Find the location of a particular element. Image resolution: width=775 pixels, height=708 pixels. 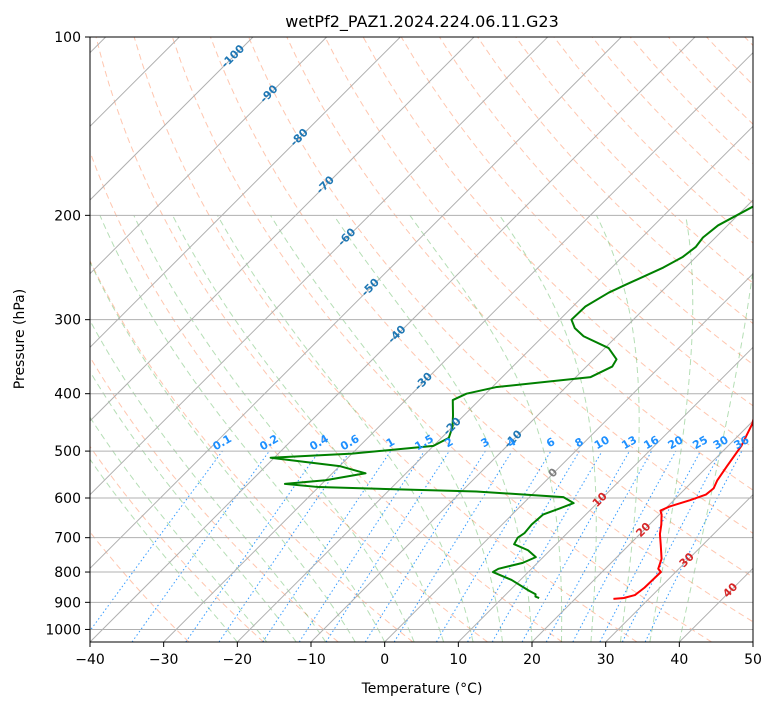

x-tick-label: −40 is located at coordinates (90, 660).